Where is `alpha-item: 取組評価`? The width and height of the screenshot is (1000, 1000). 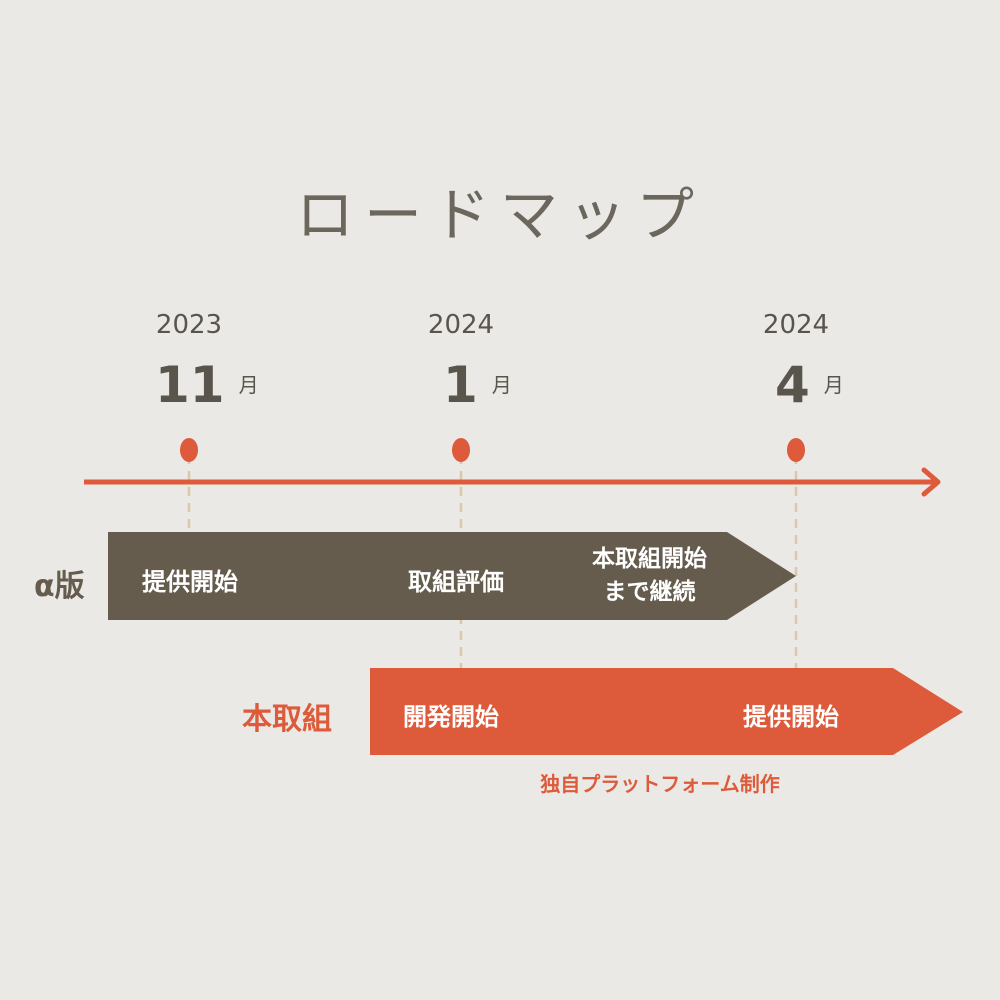 alpha-item: 取組評価 is located at coordinates (456, 582).